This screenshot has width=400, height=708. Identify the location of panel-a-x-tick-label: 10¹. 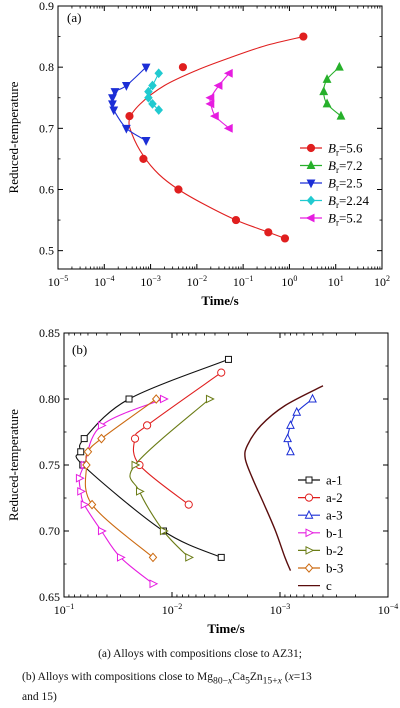
(336, 281).